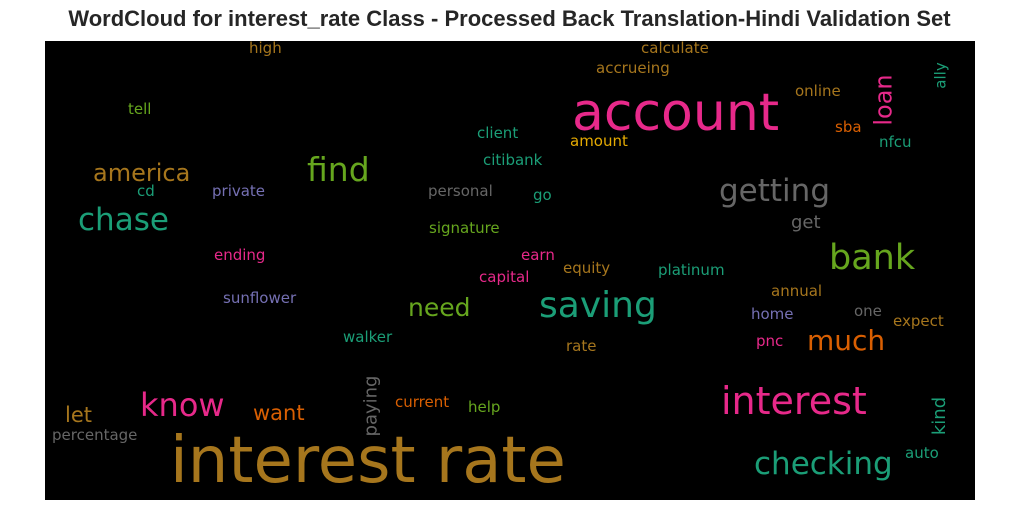 This screenshot has height=511, width=1019. I want to click on cloud-word-personal: personal, so click(460, 191).